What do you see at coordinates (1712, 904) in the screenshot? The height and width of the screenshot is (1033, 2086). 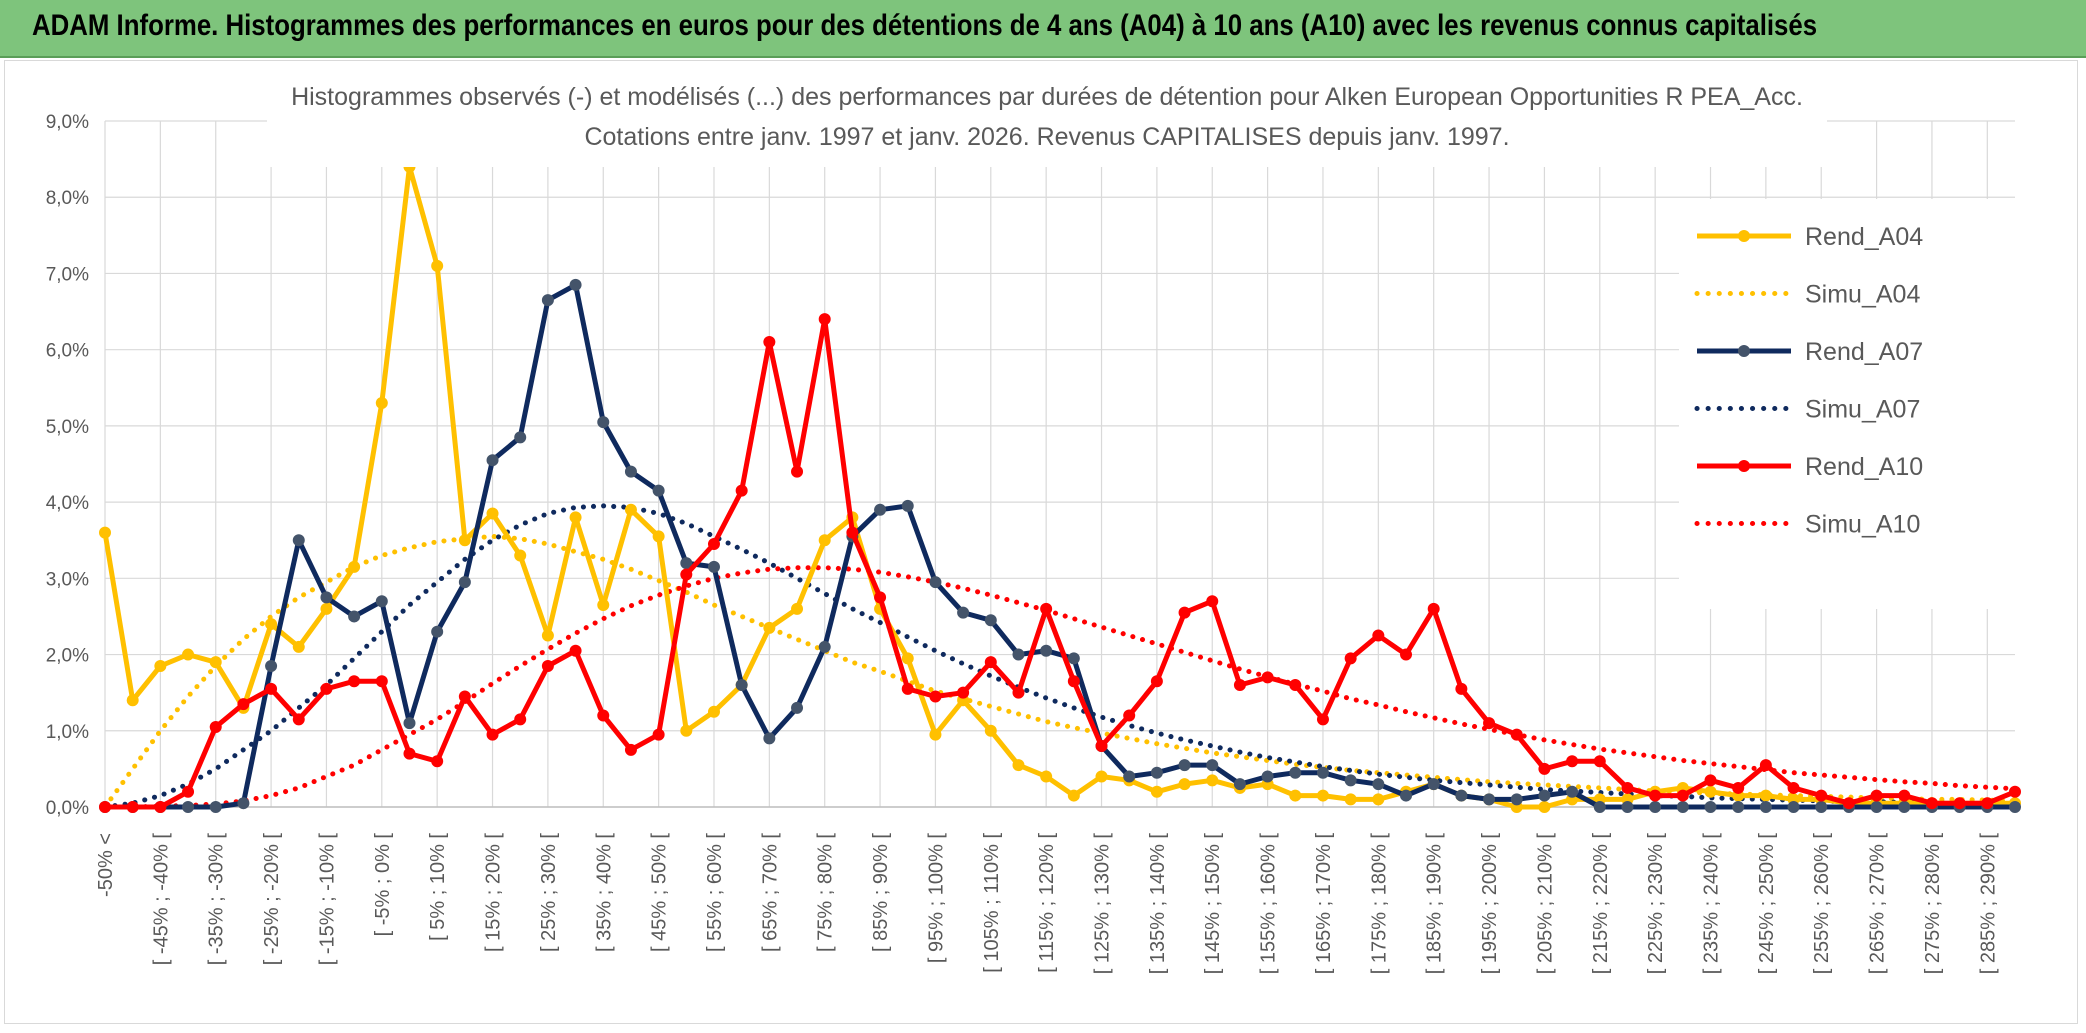 I see `x-tick-label: [ 235% ; 240% [` at bounding box center [1712, 904].